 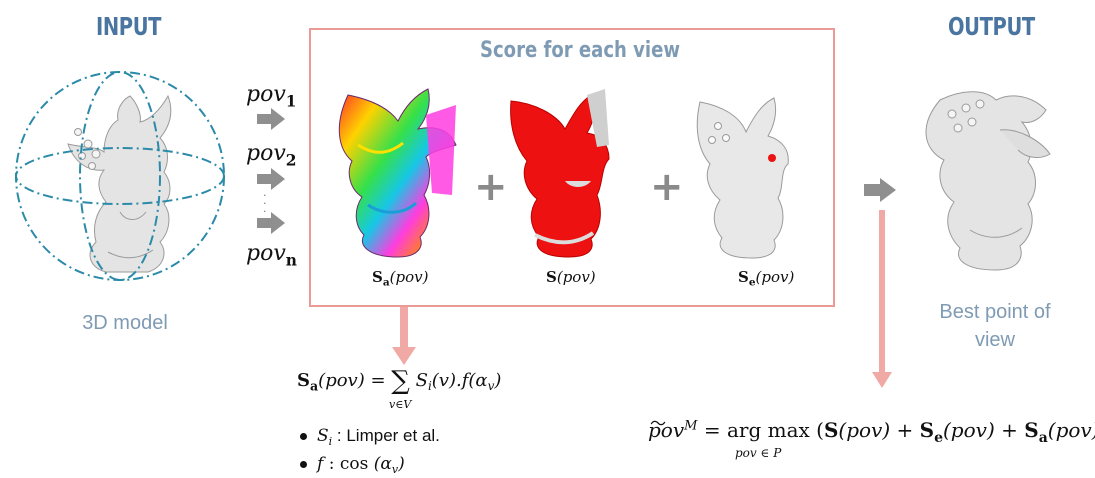 What do you see at coordinates (560, 173) in the screenshot?
I see `visibility-red-model` at bounding box center [560, 173].